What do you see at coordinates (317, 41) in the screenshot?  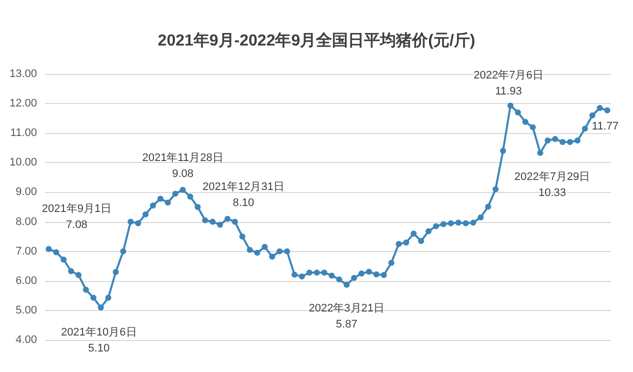 I see `chart-title: 2021年9月-2022年9月全国日平均猪价(元/斤)` at bounding box center [317, 41].